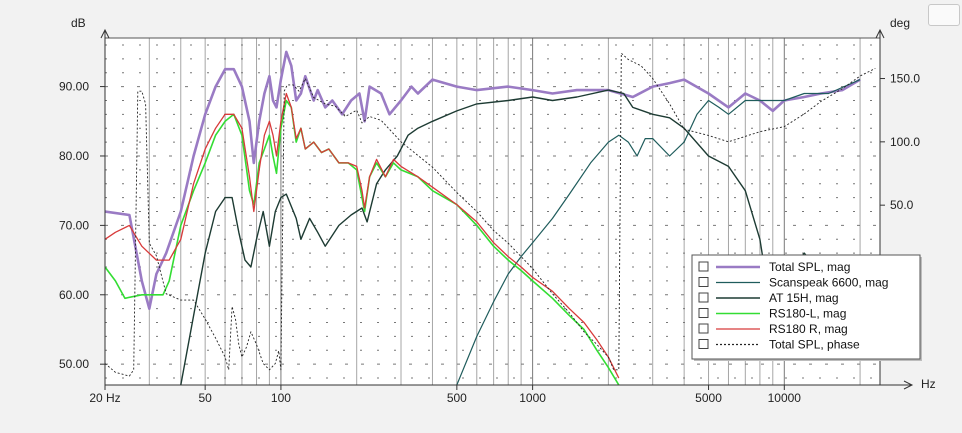  What do you see at coordinates (105, 33) in the screenshot?
I see `left-axis-arrow` at bounding box center [105, 33].